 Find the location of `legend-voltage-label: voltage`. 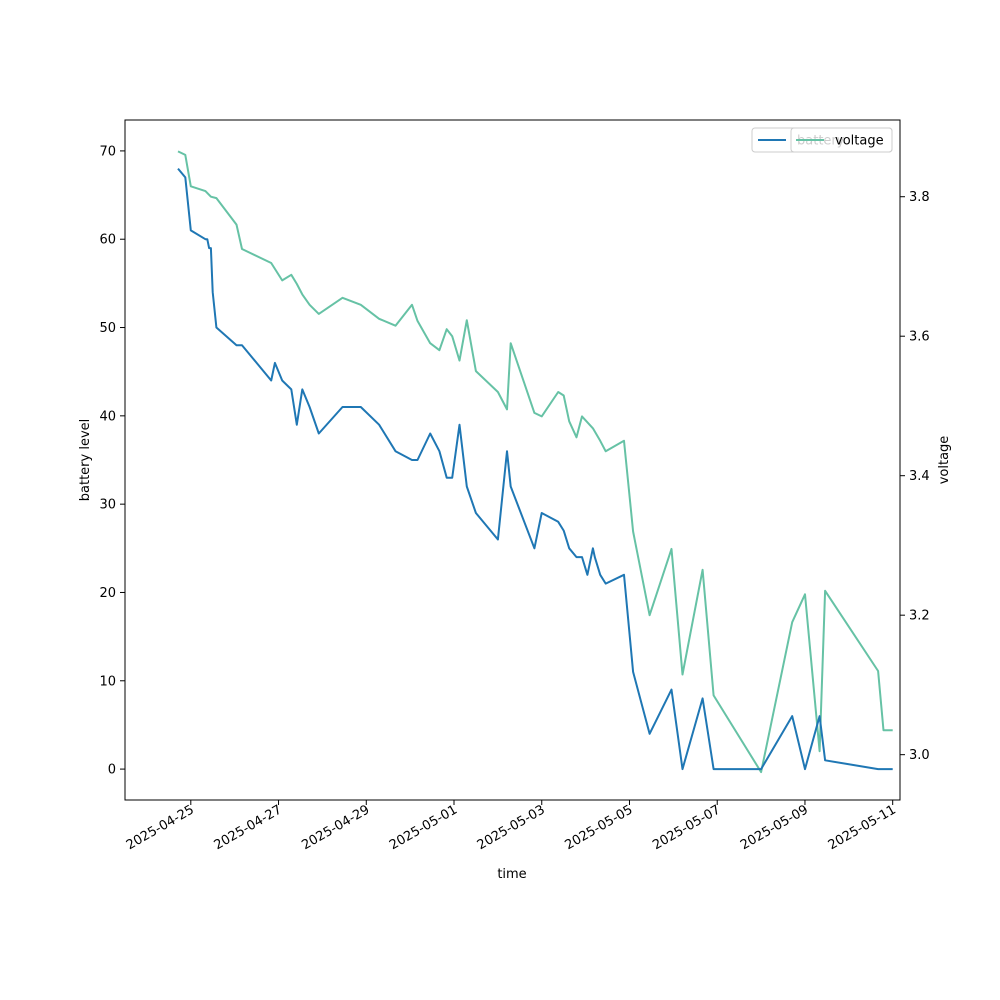

legend-voltage-label: voltage is located at coordinates (859, 141).